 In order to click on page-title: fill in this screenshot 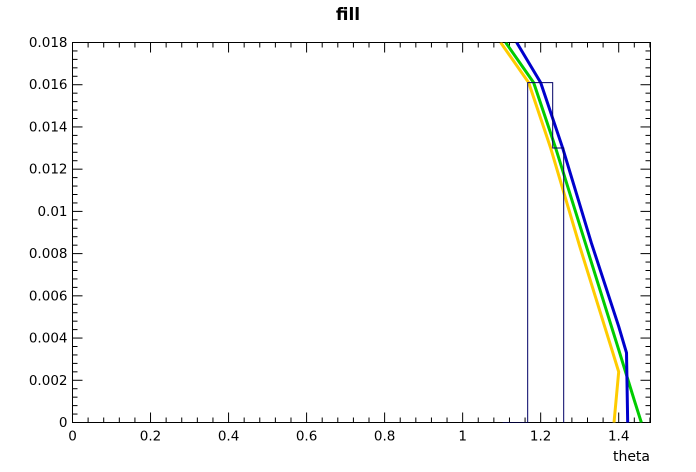, I will do `click(348, 15)`.